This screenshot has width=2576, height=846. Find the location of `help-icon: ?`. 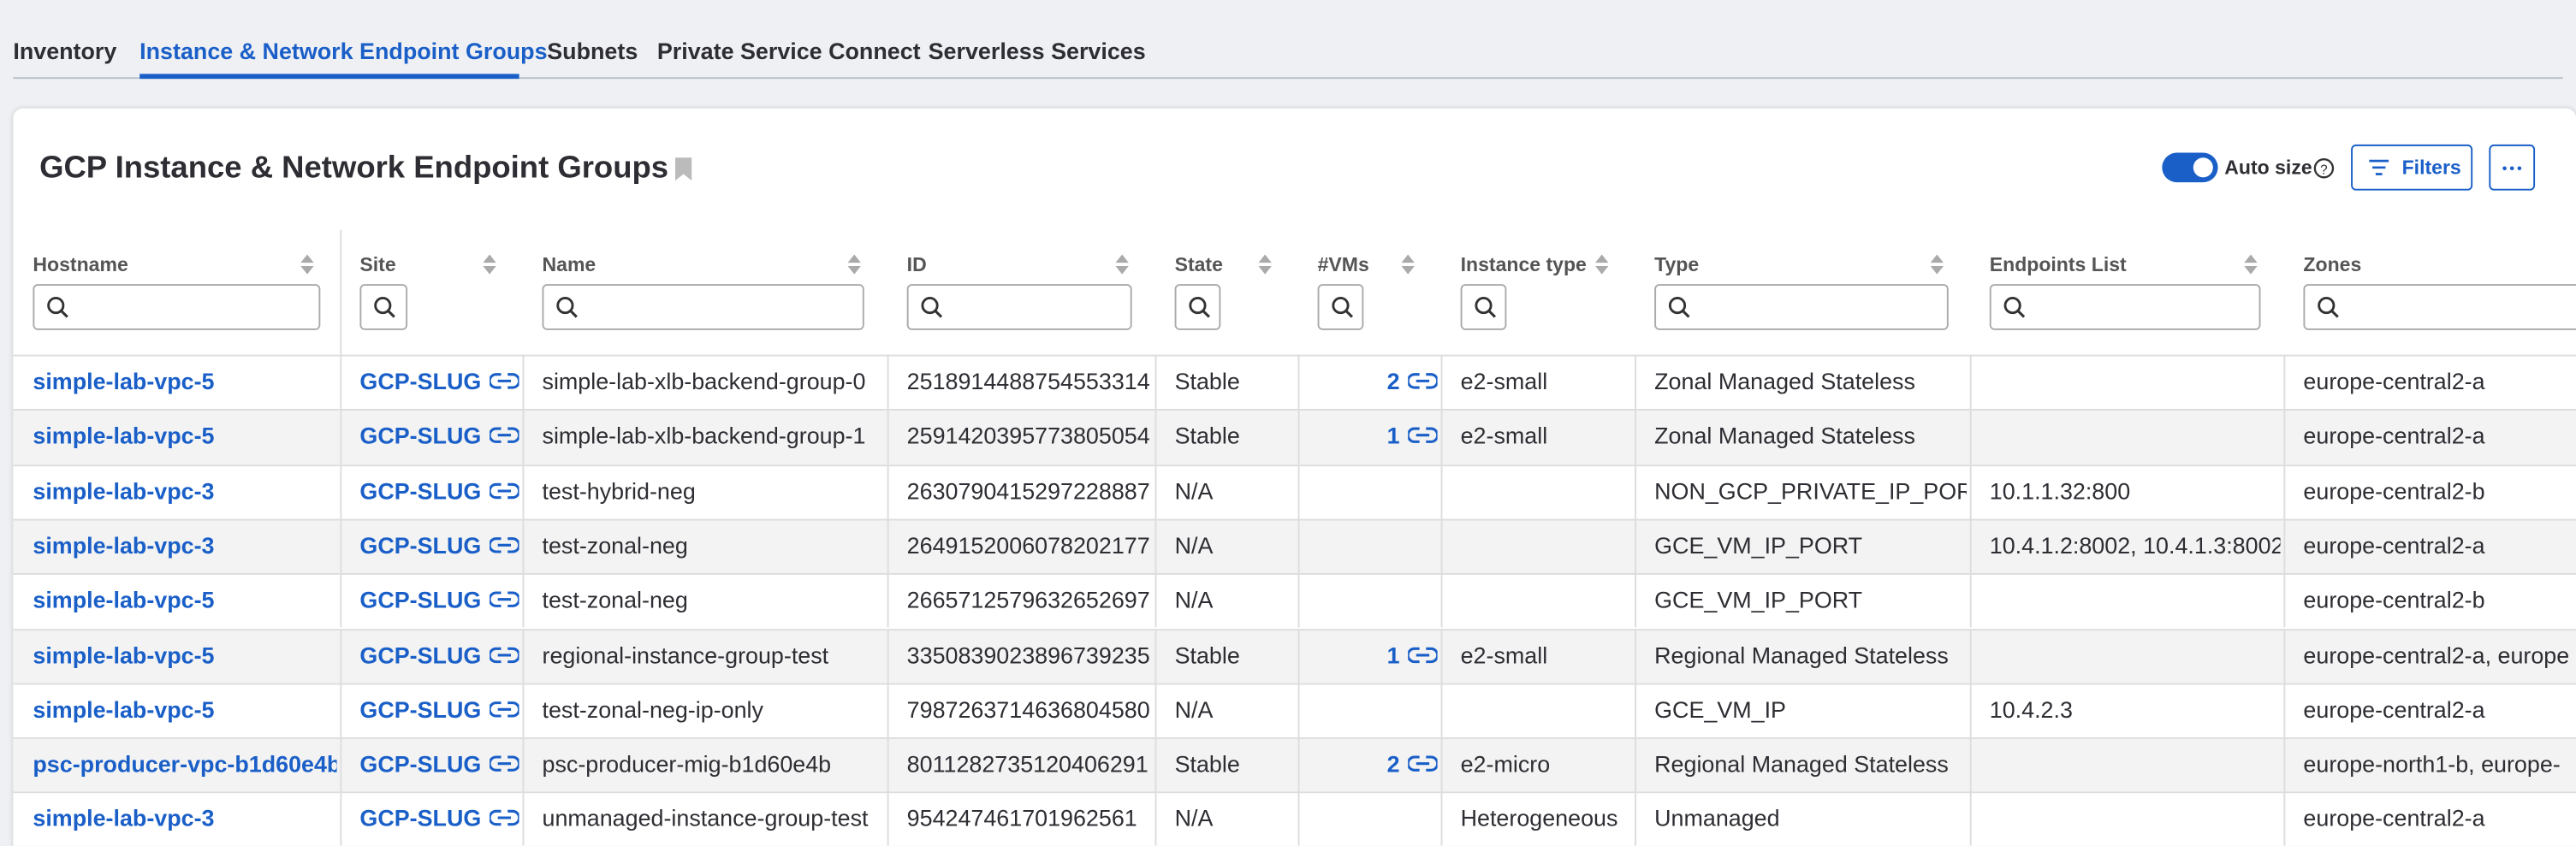

help-icon: ? is located at coordinates (2324, 168).